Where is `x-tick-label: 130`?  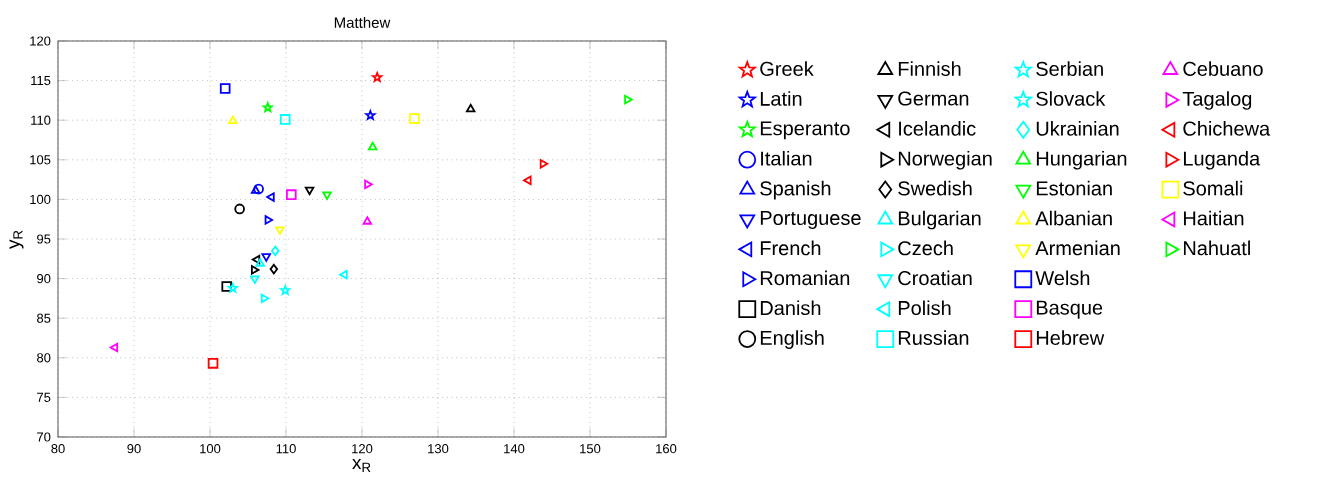
x-tick-label: 130 is located at coordinates (438, 449).